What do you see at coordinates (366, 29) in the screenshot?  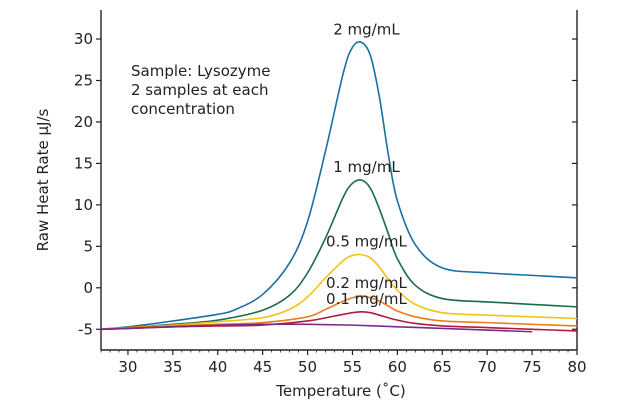 I see `series-label-2-mg-ml: 2 mg/mL` at bounding box center [366, 29].